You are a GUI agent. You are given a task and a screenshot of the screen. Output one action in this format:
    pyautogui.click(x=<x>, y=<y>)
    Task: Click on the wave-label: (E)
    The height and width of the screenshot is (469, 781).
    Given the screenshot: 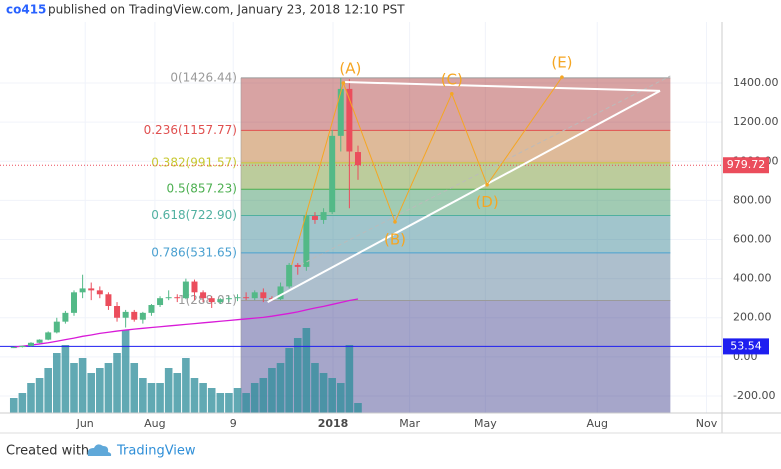 What is the action you would take?
    pyautogui.click(x=561, y=63)
    